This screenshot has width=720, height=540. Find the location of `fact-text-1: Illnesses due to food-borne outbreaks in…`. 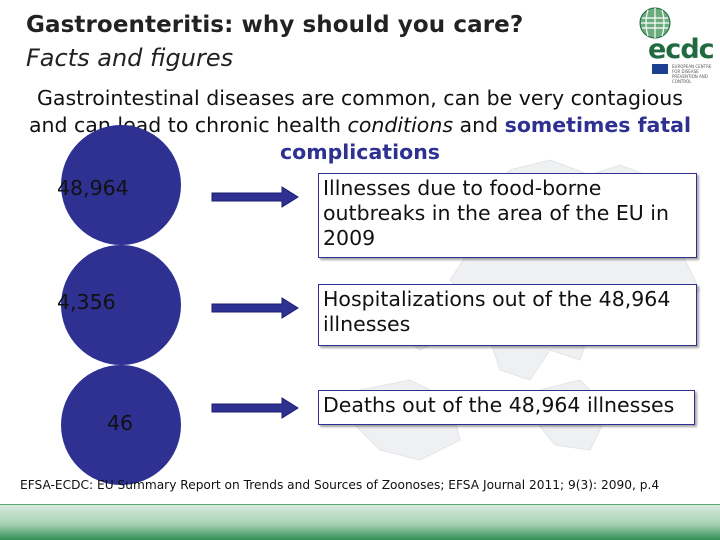

fact-text-1: Illnesses due to food-borne outbreaks in… is located at coordinates (496, 213).